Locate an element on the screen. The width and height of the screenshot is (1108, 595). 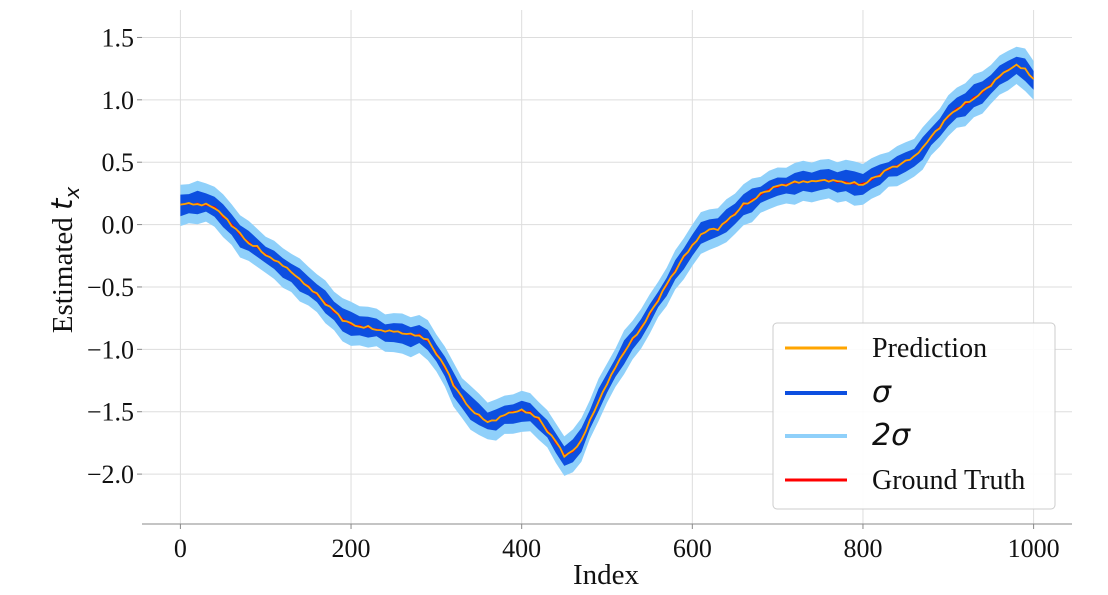
x-tick-label: 800 is located at coordinates (862, 548).